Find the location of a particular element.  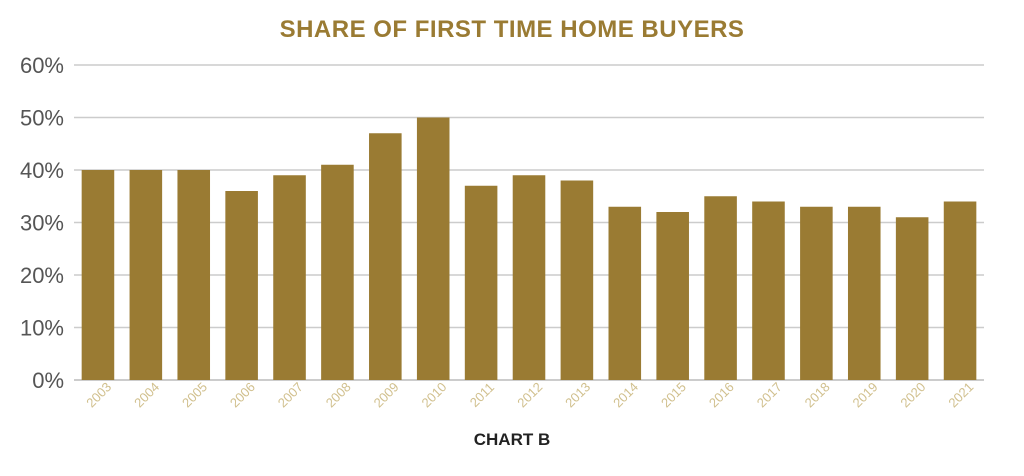

x-tick-label: 2008 is located at coordinates (338, 394).